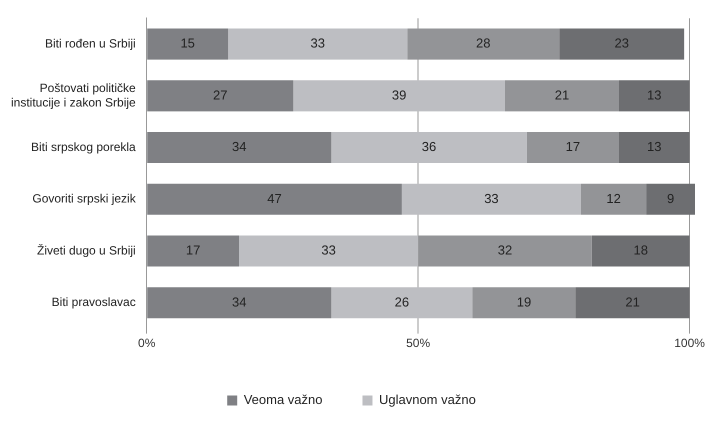  I want to click on data-label: 19, so click(524, 302).